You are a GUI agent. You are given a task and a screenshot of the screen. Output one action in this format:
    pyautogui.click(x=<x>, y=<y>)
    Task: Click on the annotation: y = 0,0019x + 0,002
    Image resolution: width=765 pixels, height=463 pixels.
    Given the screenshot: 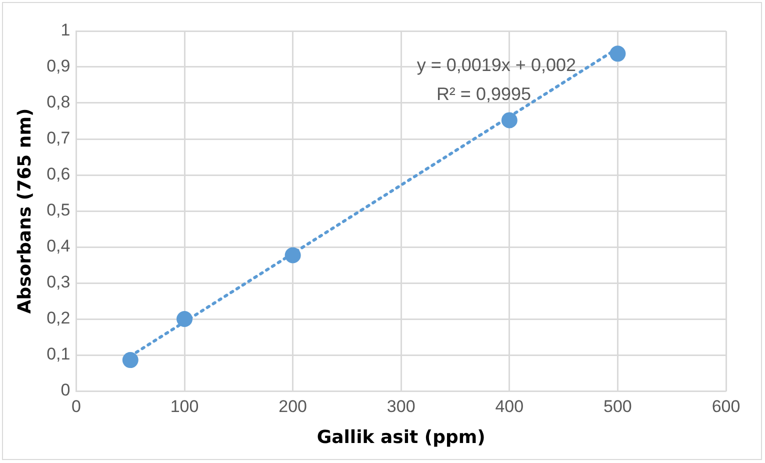 What is the action you would take?
    pyautogui.click(x=496, y=65)
    